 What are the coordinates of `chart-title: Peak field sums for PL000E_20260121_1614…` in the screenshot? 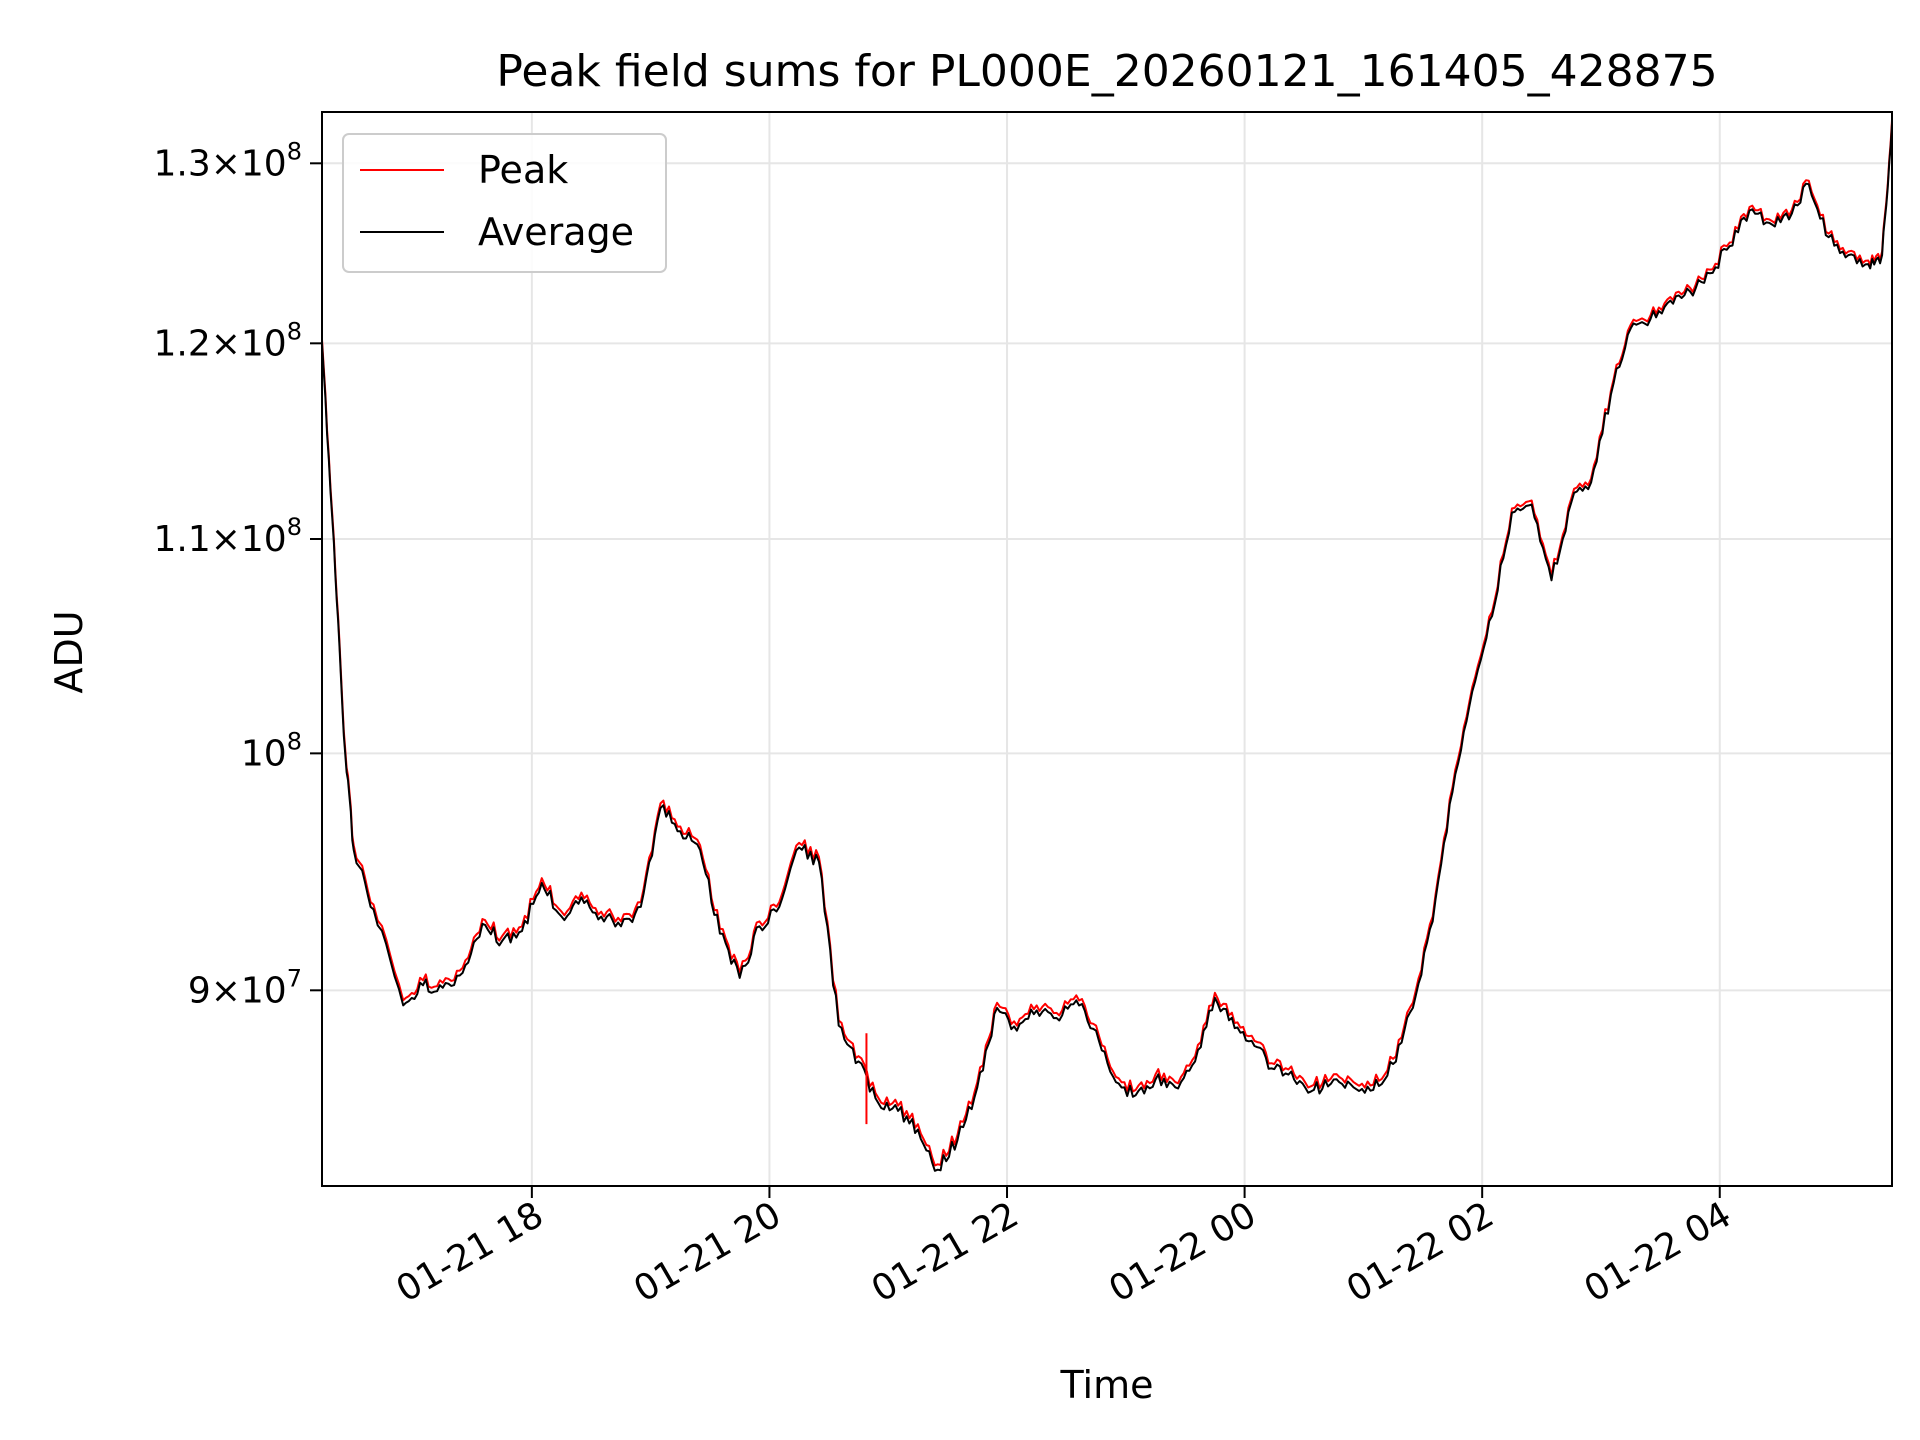 It's located at (1106, 71).